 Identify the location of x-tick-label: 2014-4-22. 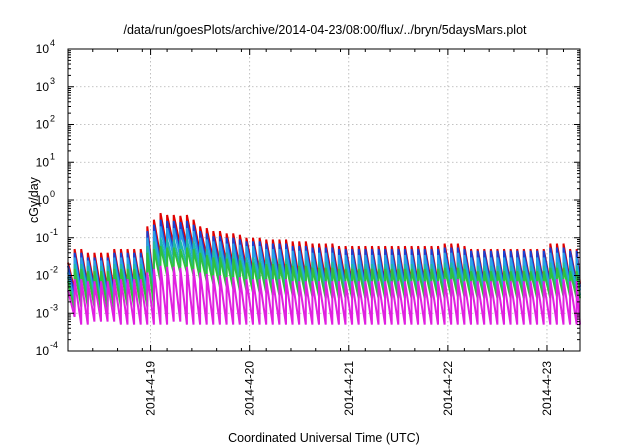
(448, 388).